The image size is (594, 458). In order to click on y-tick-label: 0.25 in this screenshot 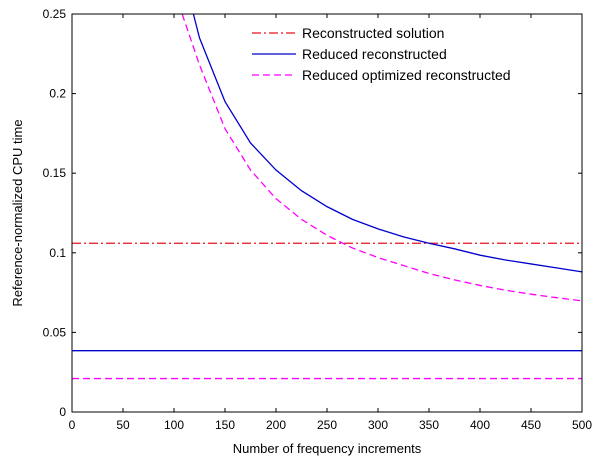, I will do `click(55, 14)`.